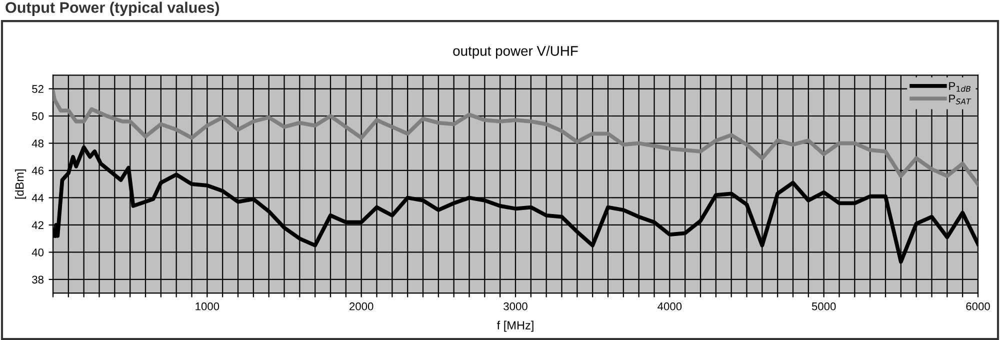 The height and width of the screenshot is (340, 1000). I want to click on text: Output Power (typical values), so click(113, 9).